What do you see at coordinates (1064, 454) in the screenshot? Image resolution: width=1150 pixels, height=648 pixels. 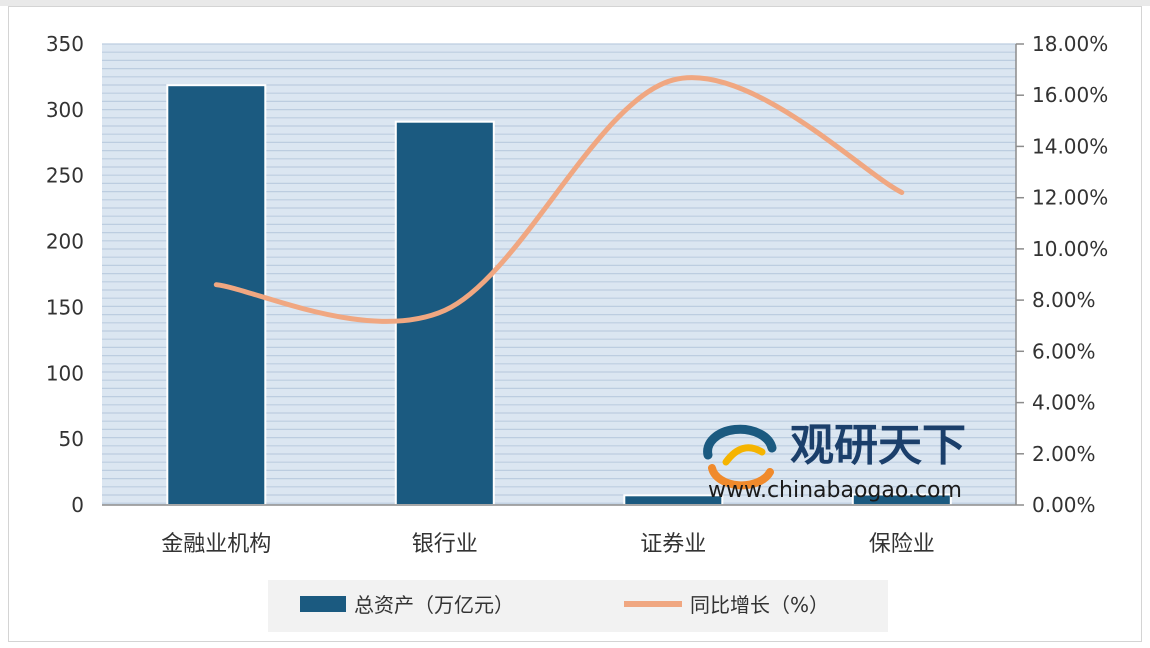 I see `right-tick-label: 2.00%` at bounding box center [1064, 454].